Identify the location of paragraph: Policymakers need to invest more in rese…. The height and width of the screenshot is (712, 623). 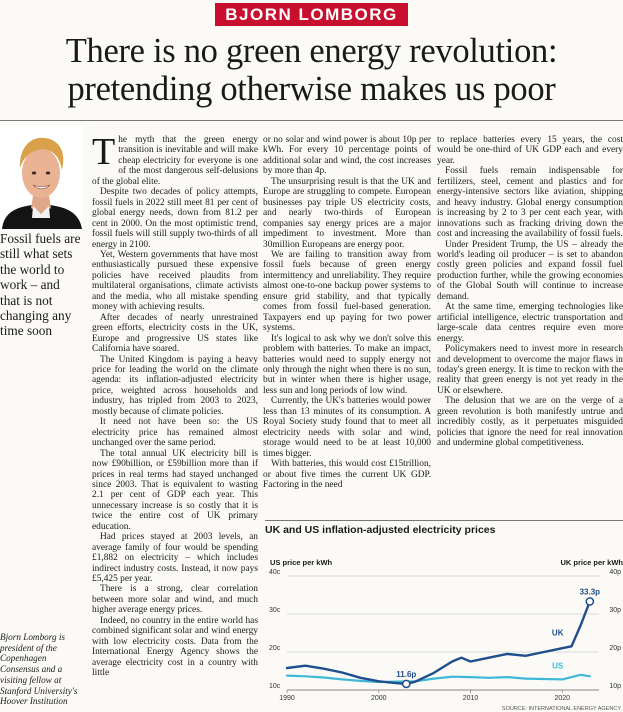
(530, 370).